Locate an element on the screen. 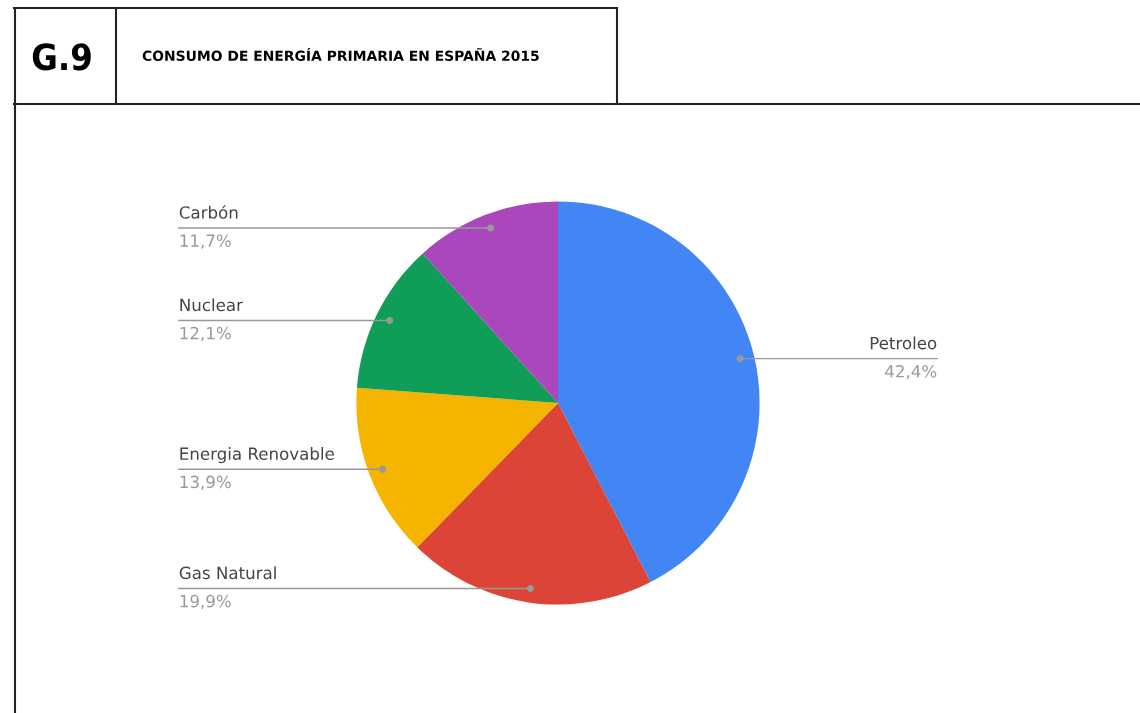 This screenshot has height=713, width=1140. slice-label: Energia Renovable is located at coordinates (257, 455).